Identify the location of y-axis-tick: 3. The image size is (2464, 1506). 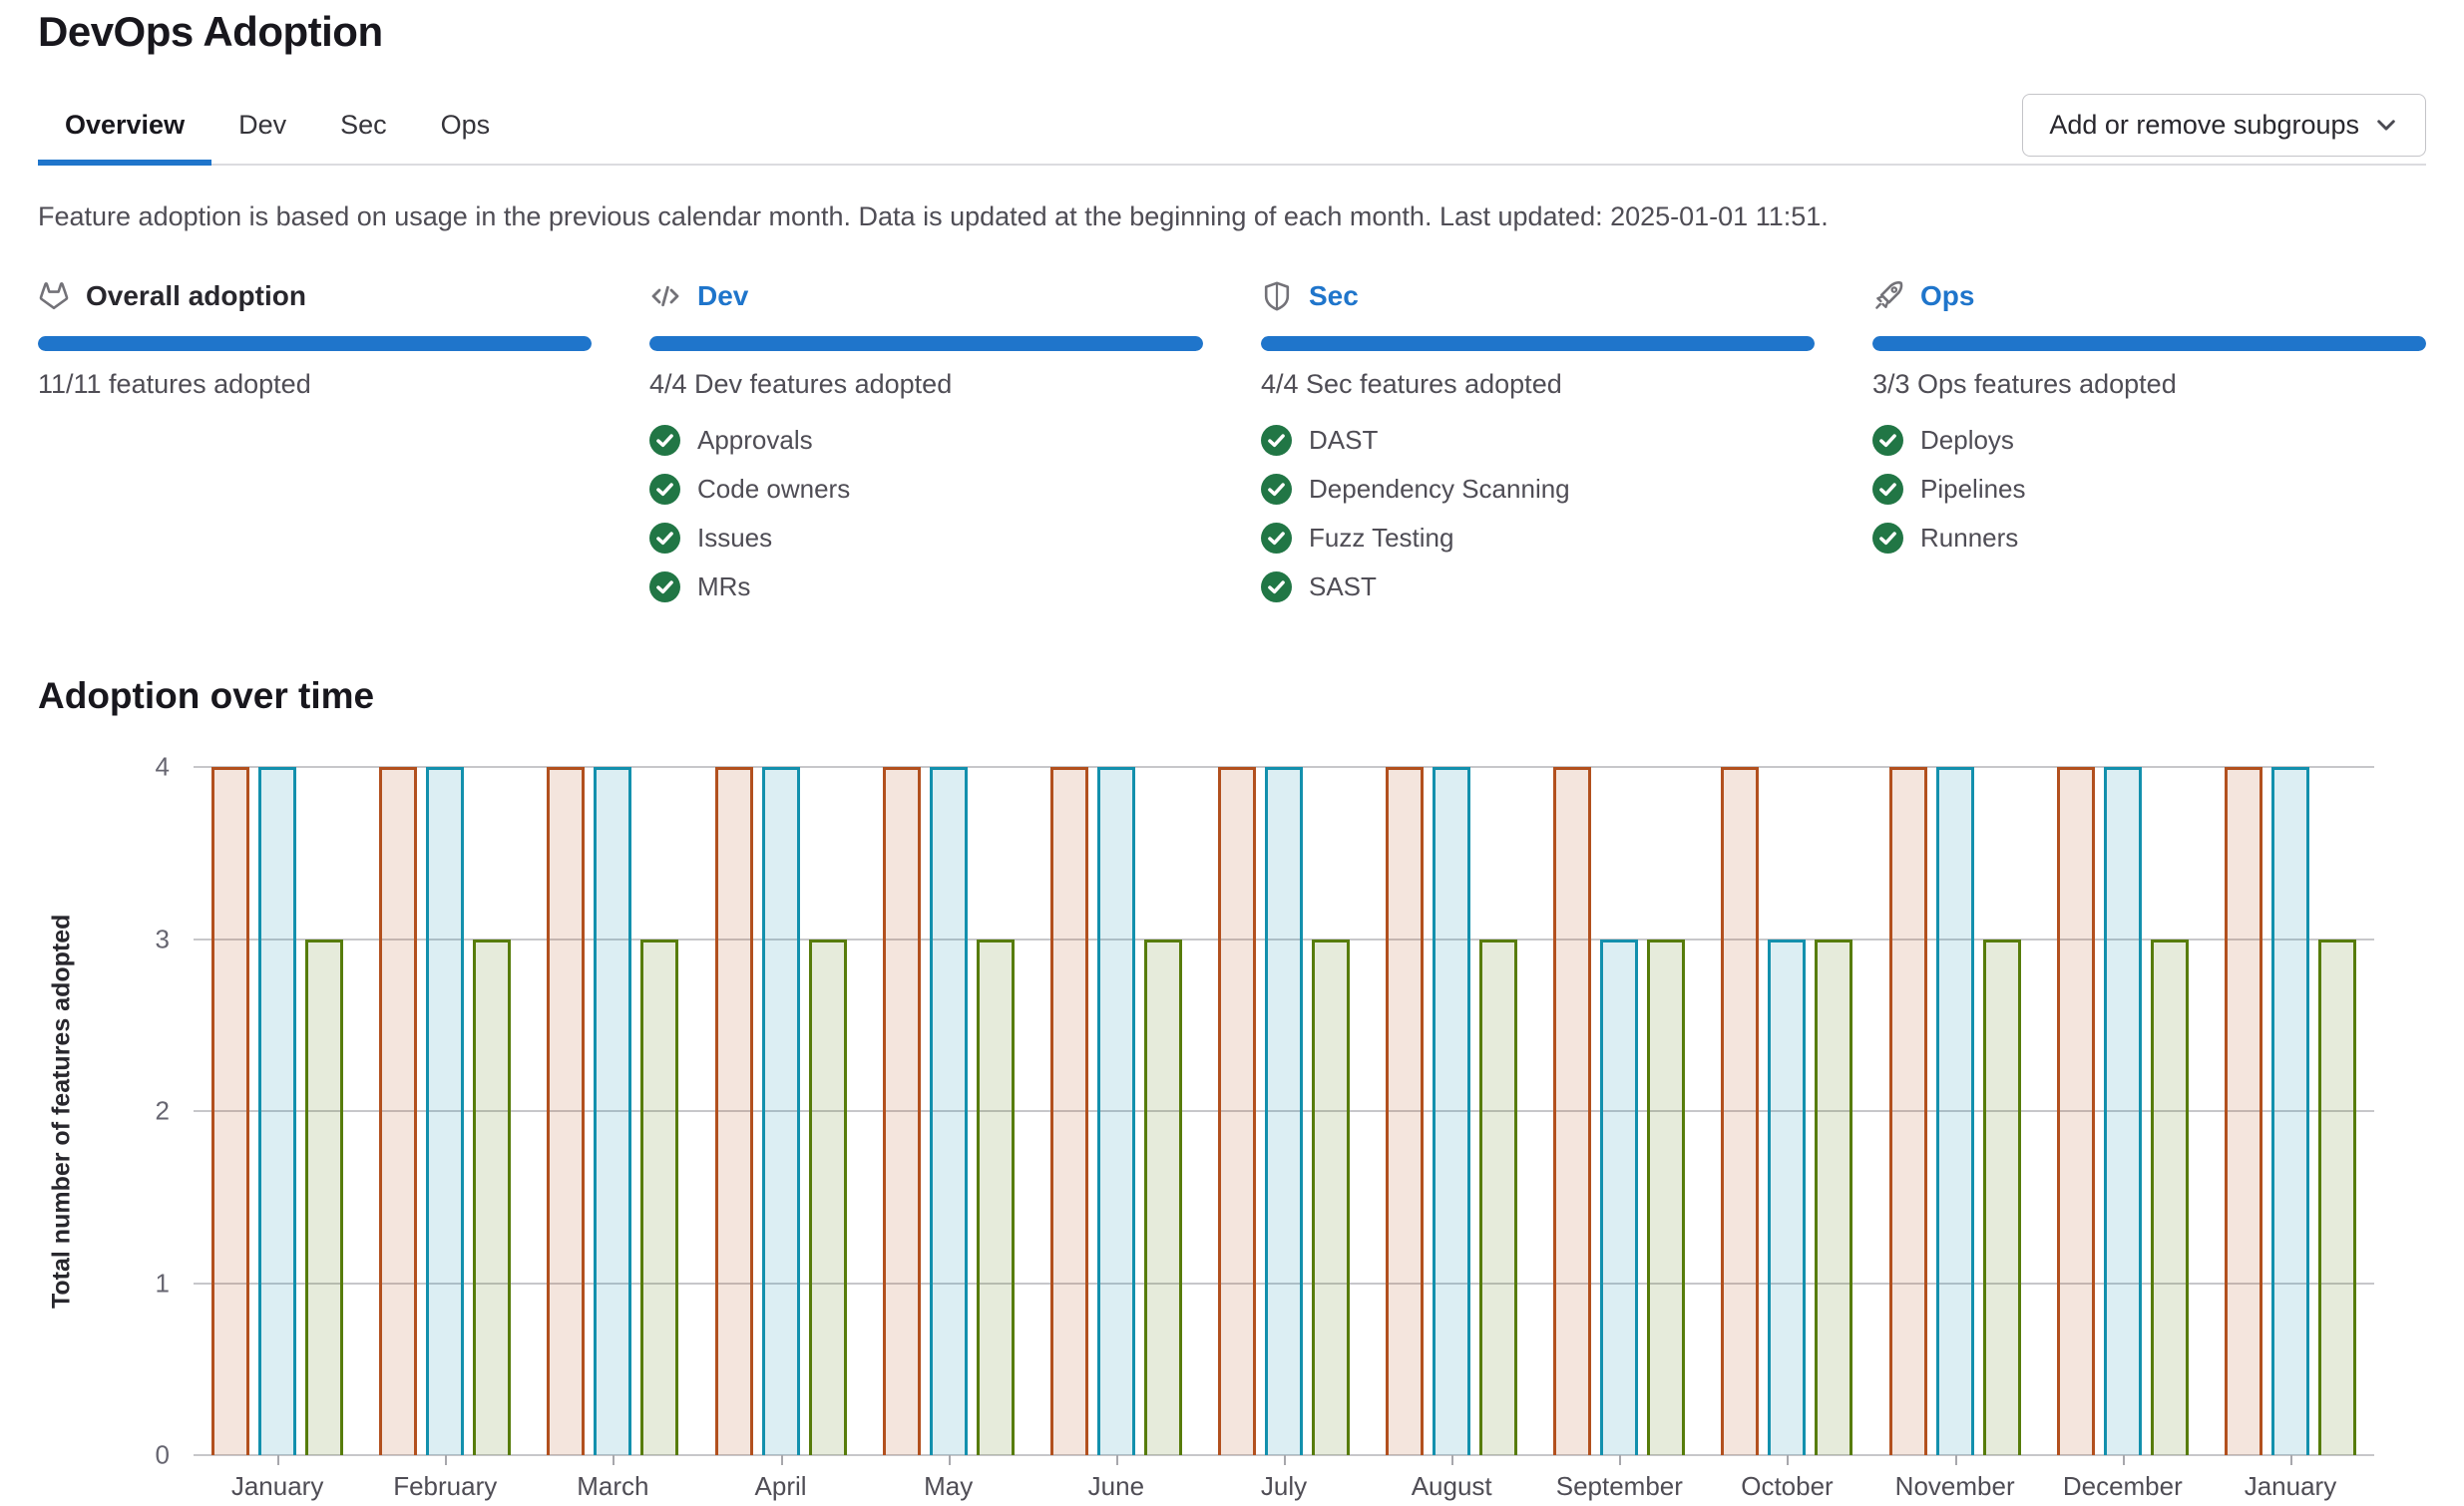
(162, 938).